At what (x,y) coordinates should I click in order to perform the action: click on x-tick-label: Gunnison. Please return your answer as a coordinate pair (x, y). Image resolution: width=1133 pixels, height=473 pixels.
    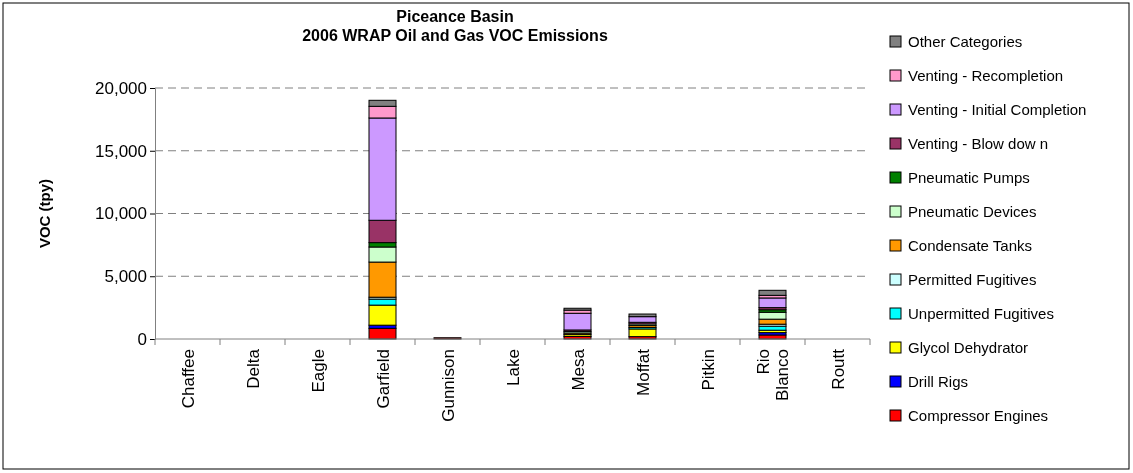
    Looking at the image, I should click on (448, 385).